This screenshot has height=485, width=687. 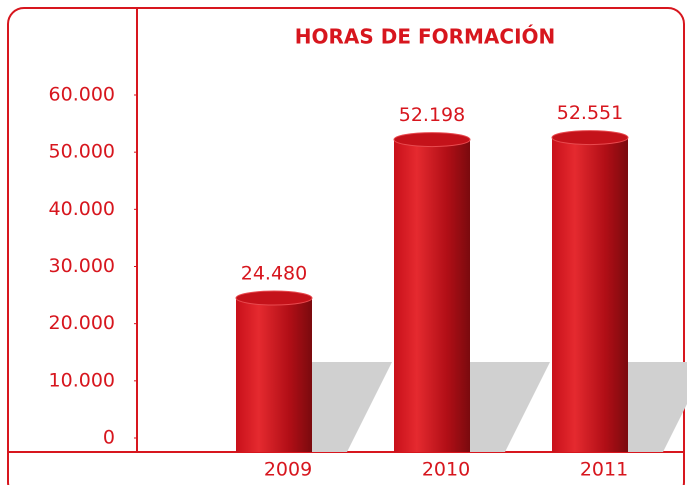 What do you see at coordinates (82, 209) in the screenshot?
I see `y-tick-label: 40.000` at bounding box center [82, 209].